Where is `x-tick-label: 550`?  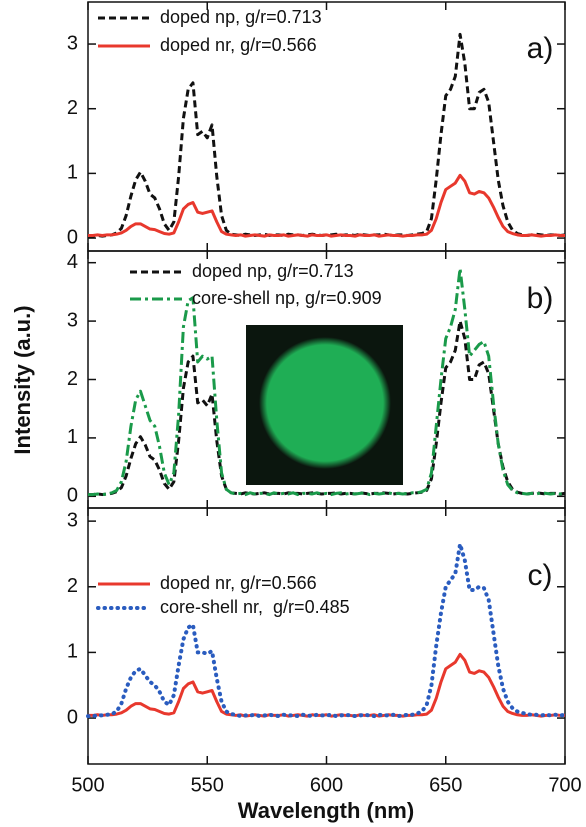
x-tick-label: 550 is located at coordinates (207, 785).